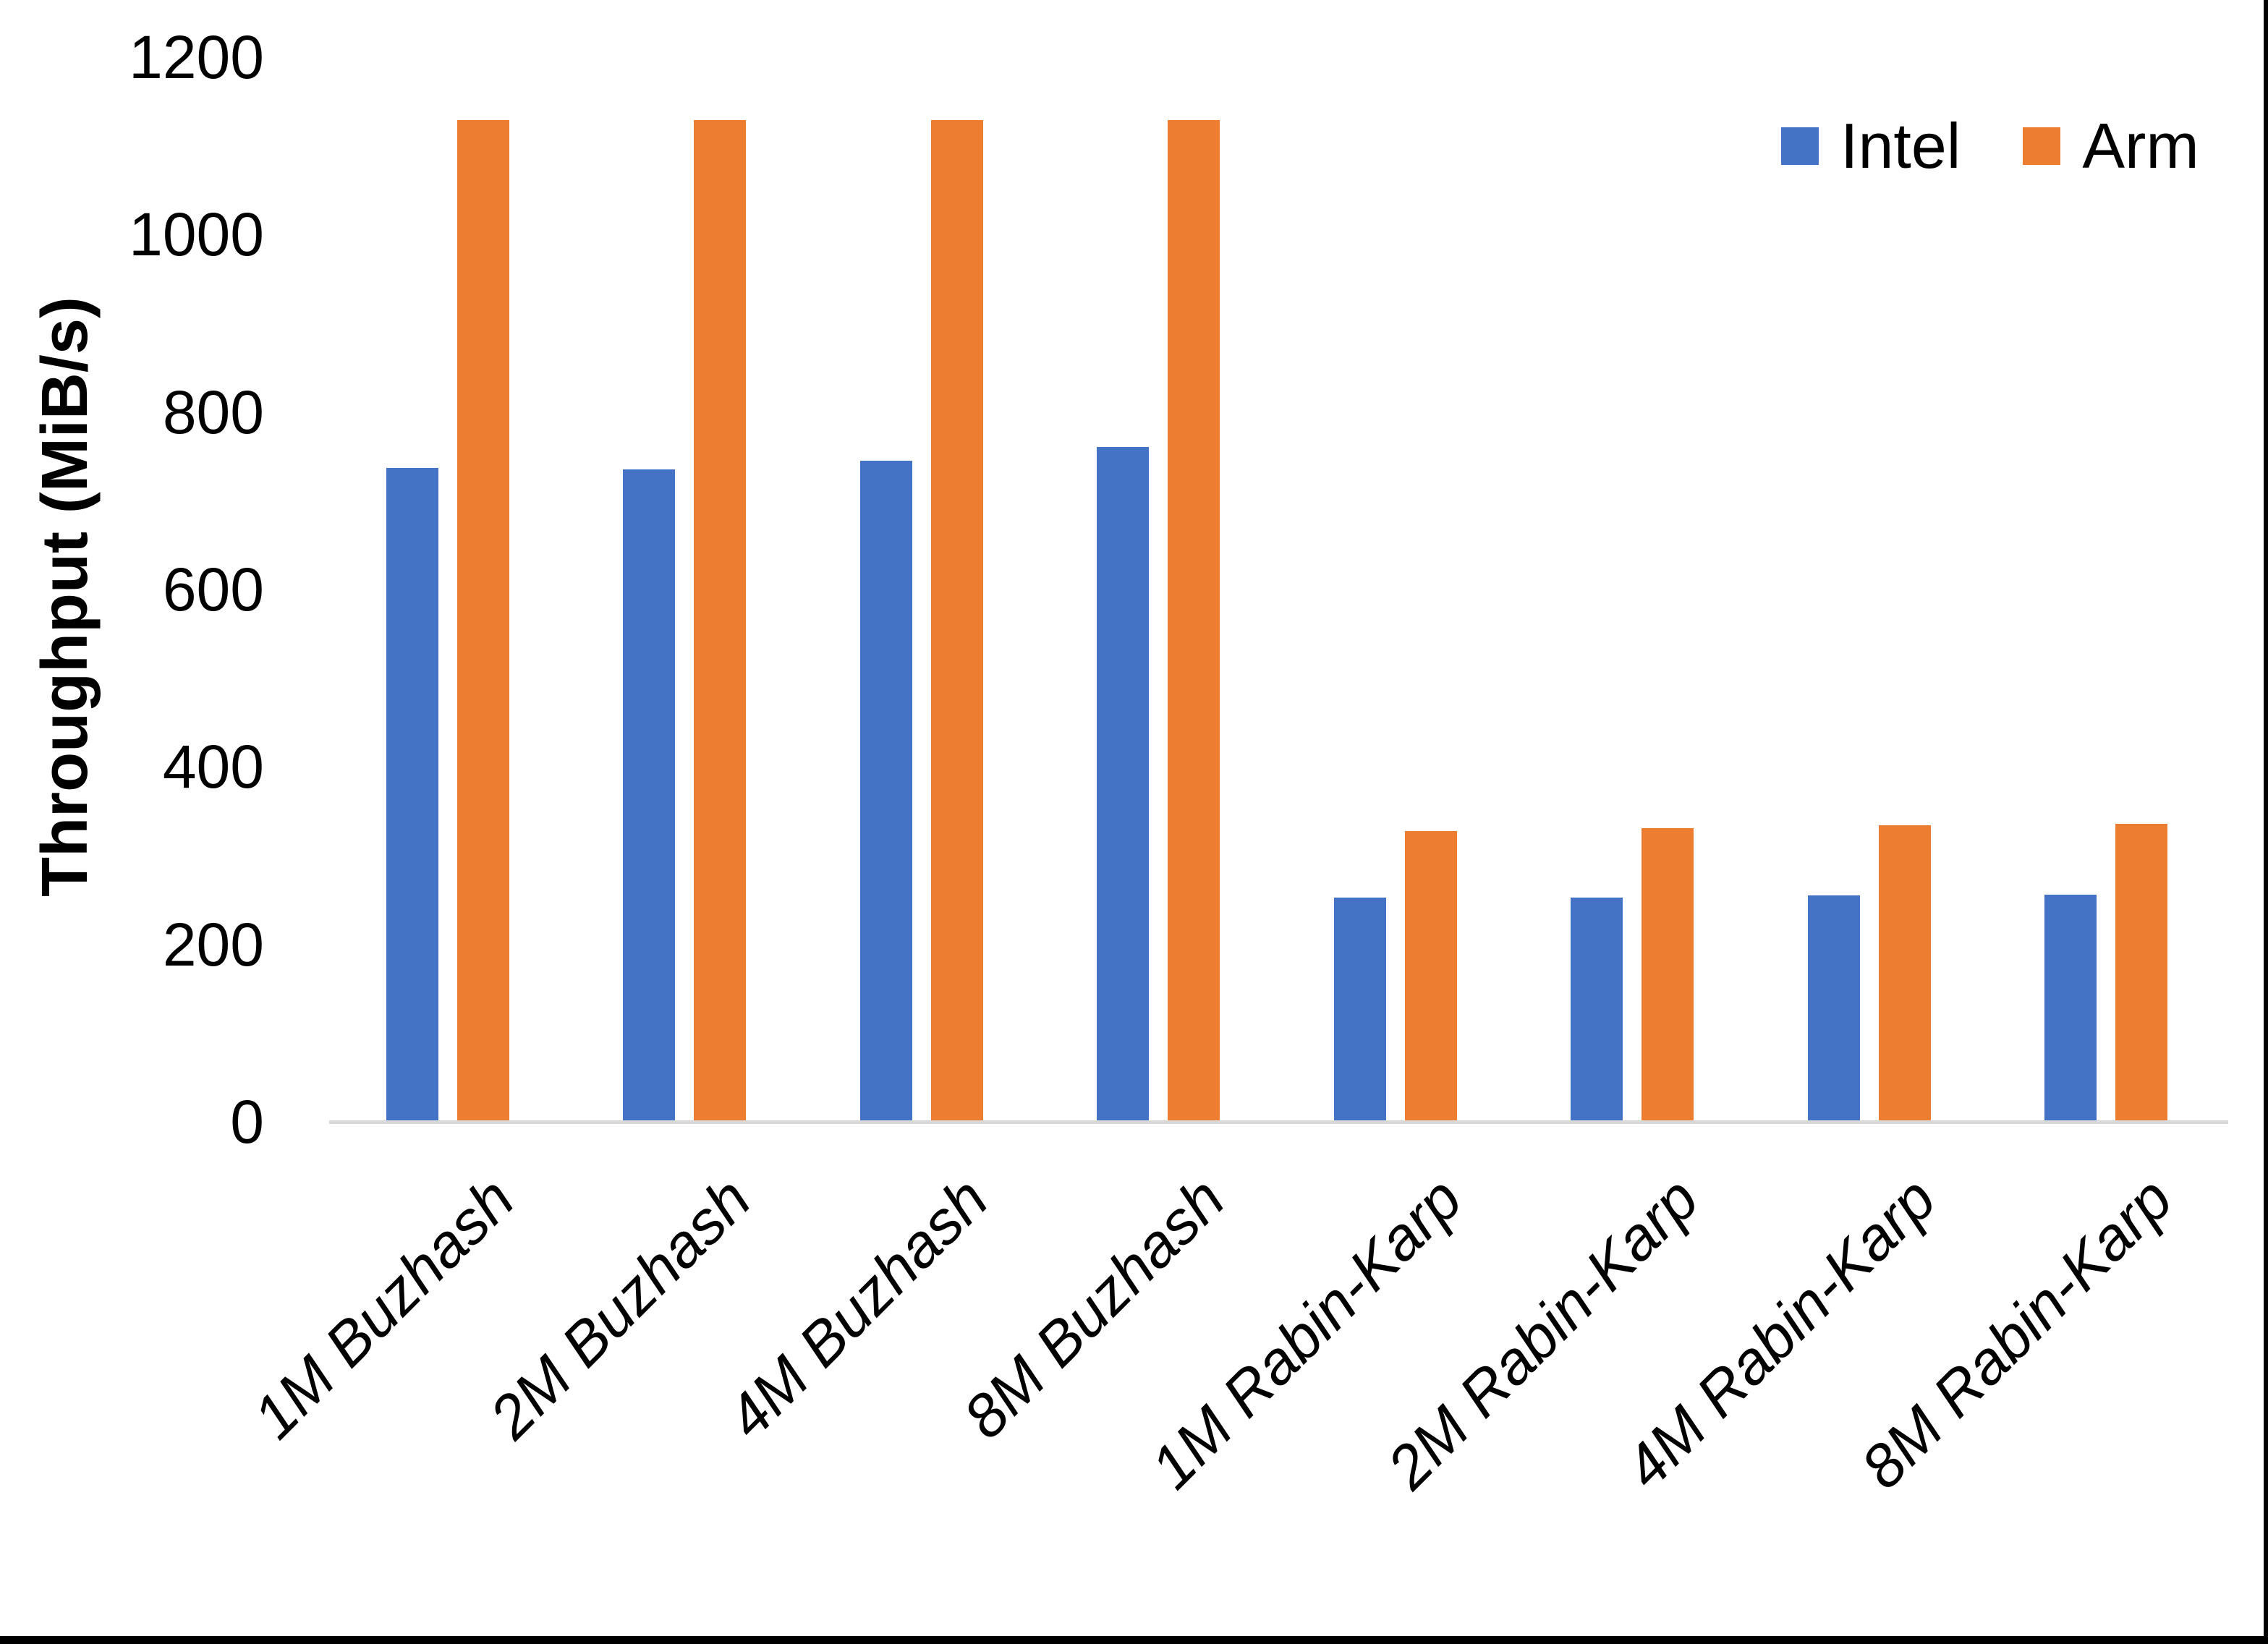  I want to click on legend-label-arm: Arm, so click(2140, 146).